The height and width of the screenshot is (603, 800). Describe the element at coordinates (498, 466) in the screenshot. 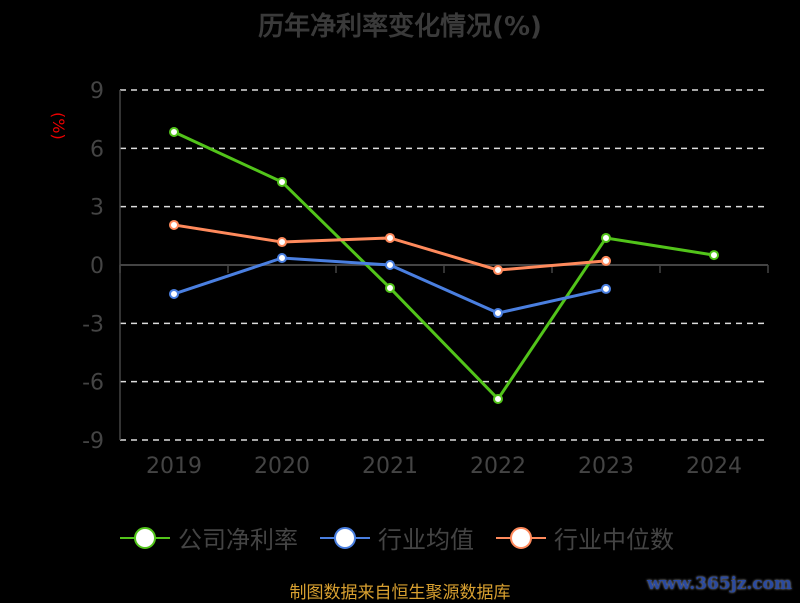

I see `x-tick-label: 2022` at that location.